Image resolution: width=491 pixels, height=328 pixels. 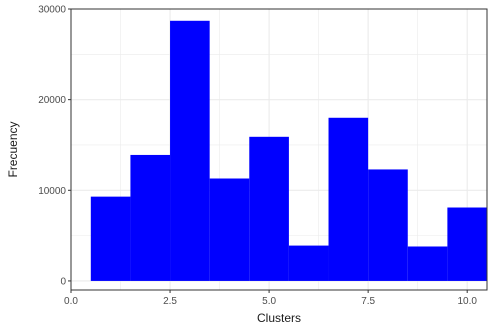 I want to click on y-tick-label: 20000, so click(x=52, y=100).